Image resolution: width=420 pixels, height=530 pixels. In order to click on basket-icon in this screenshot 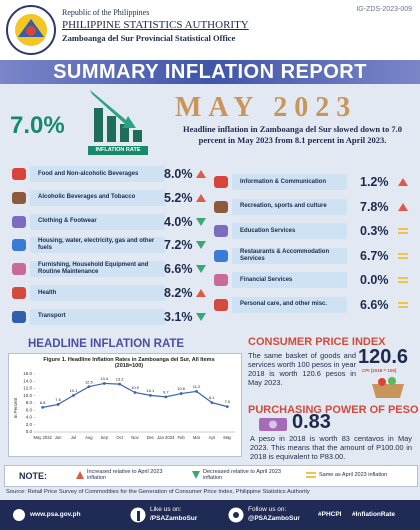, I will do `click(388, 387)`.